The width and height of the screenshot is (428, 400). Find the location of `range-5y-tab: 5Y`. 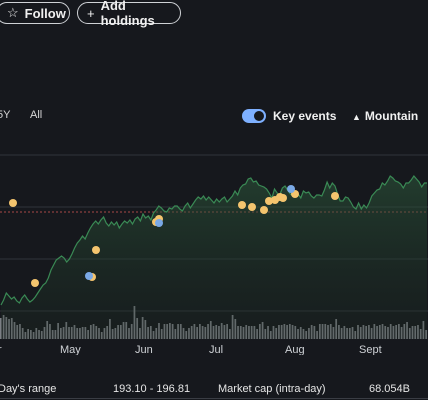

range-5y-tab: 5Y is located at coordinates (5, 115).